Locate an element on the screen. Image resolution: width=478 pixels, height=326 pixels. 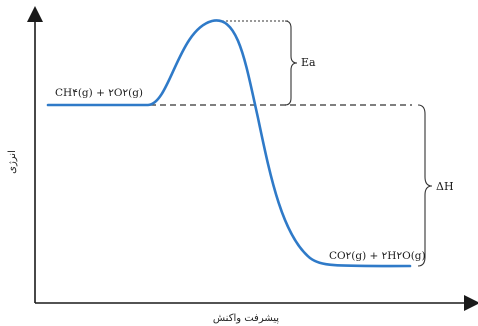
products-label: CO۲(g) + ۲H۲O(g) is located at coordinates (377, 256).